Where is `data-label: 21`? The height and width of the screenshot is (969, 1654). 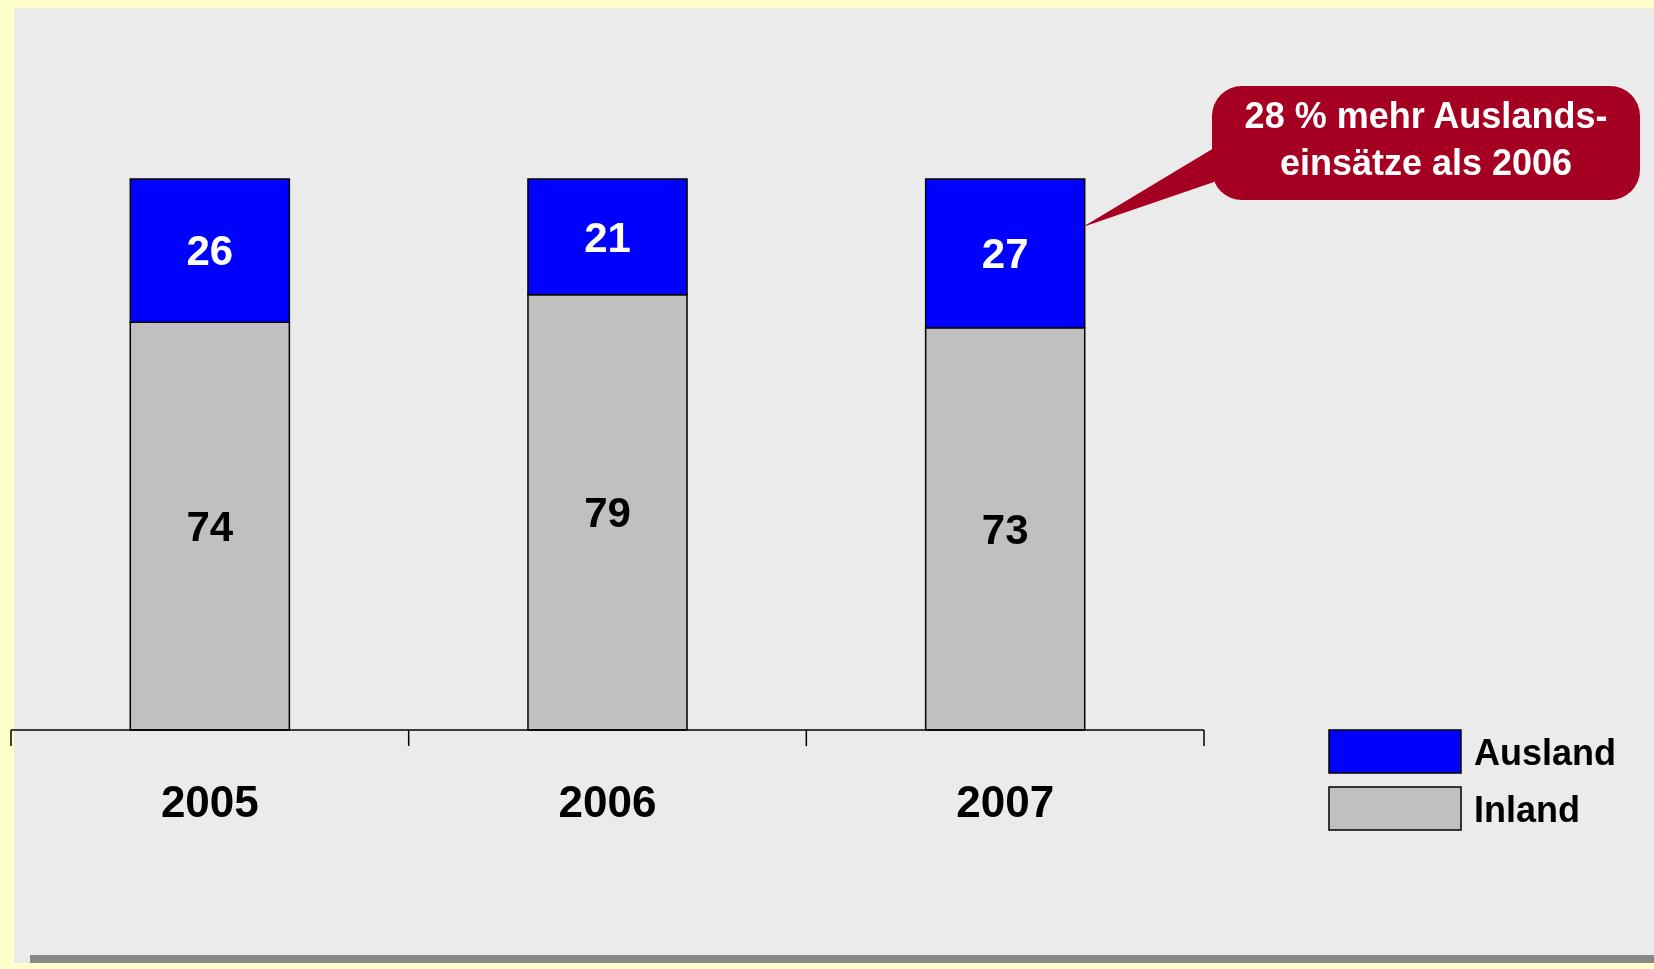
data-label: 21 is located at coordinates (607, 237).